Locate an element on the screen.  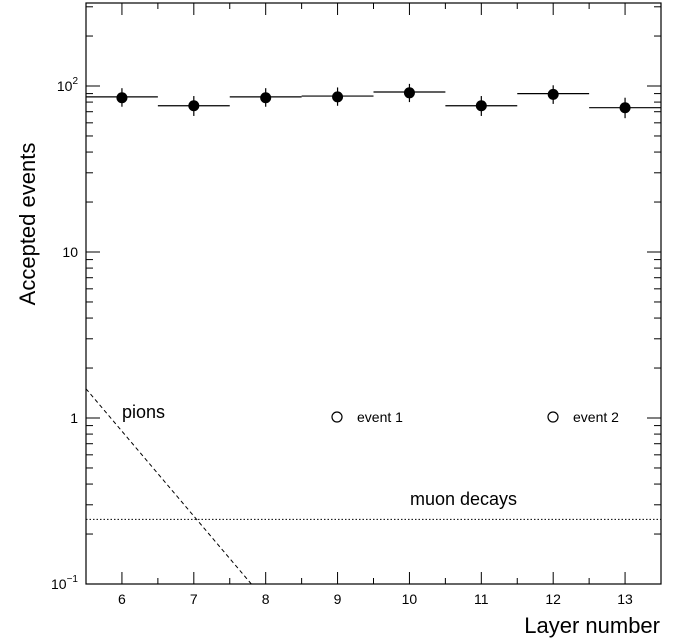
pions-line is located at coordinates (168, 486).